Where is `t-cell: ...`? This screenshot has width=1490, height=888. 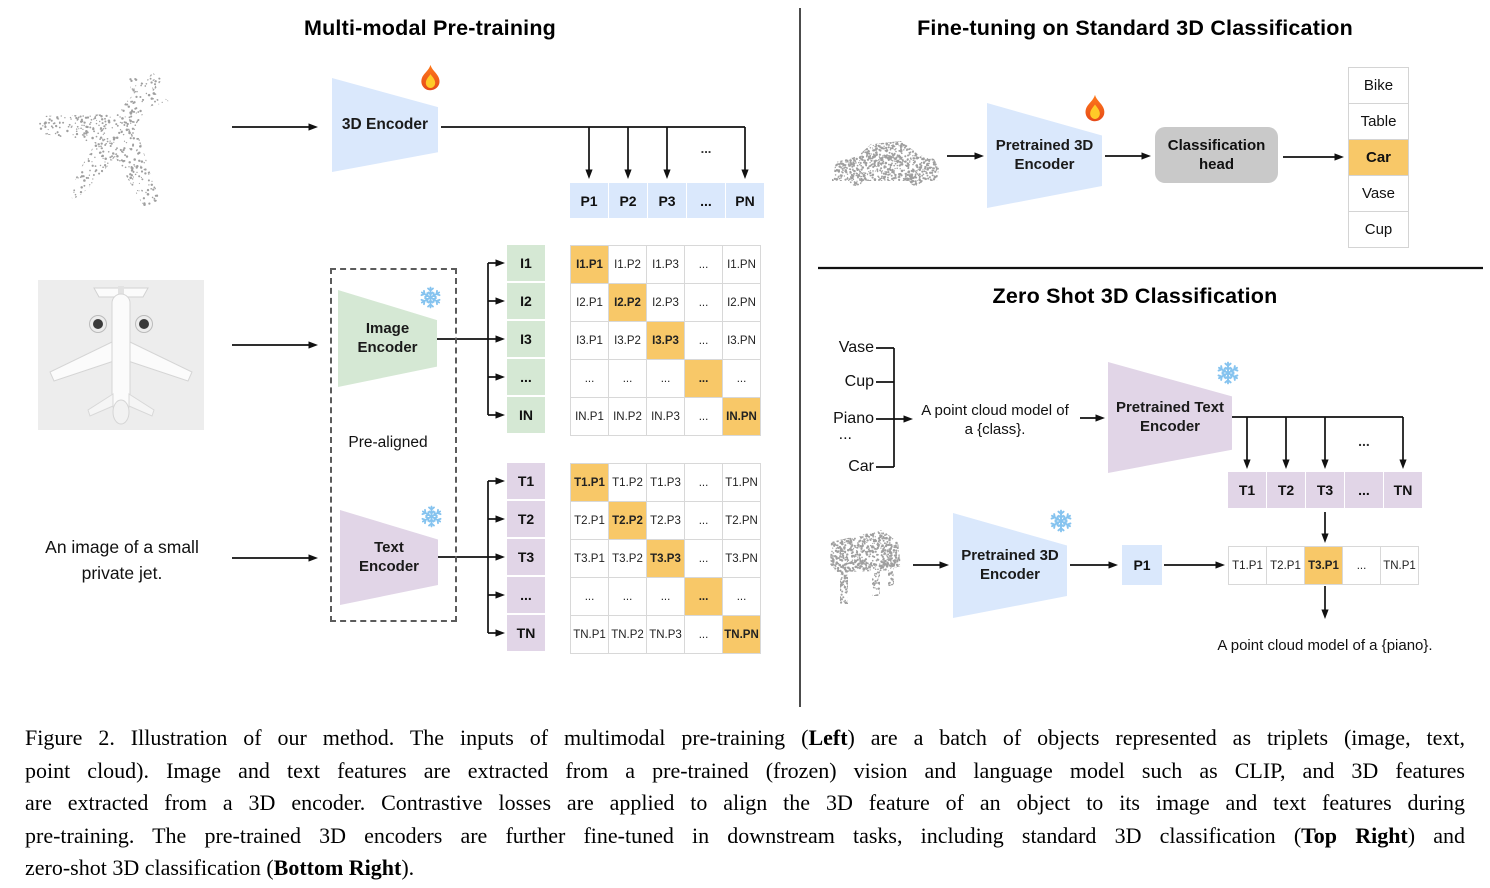
t-cell: ... is located at coordinates (526, 595).